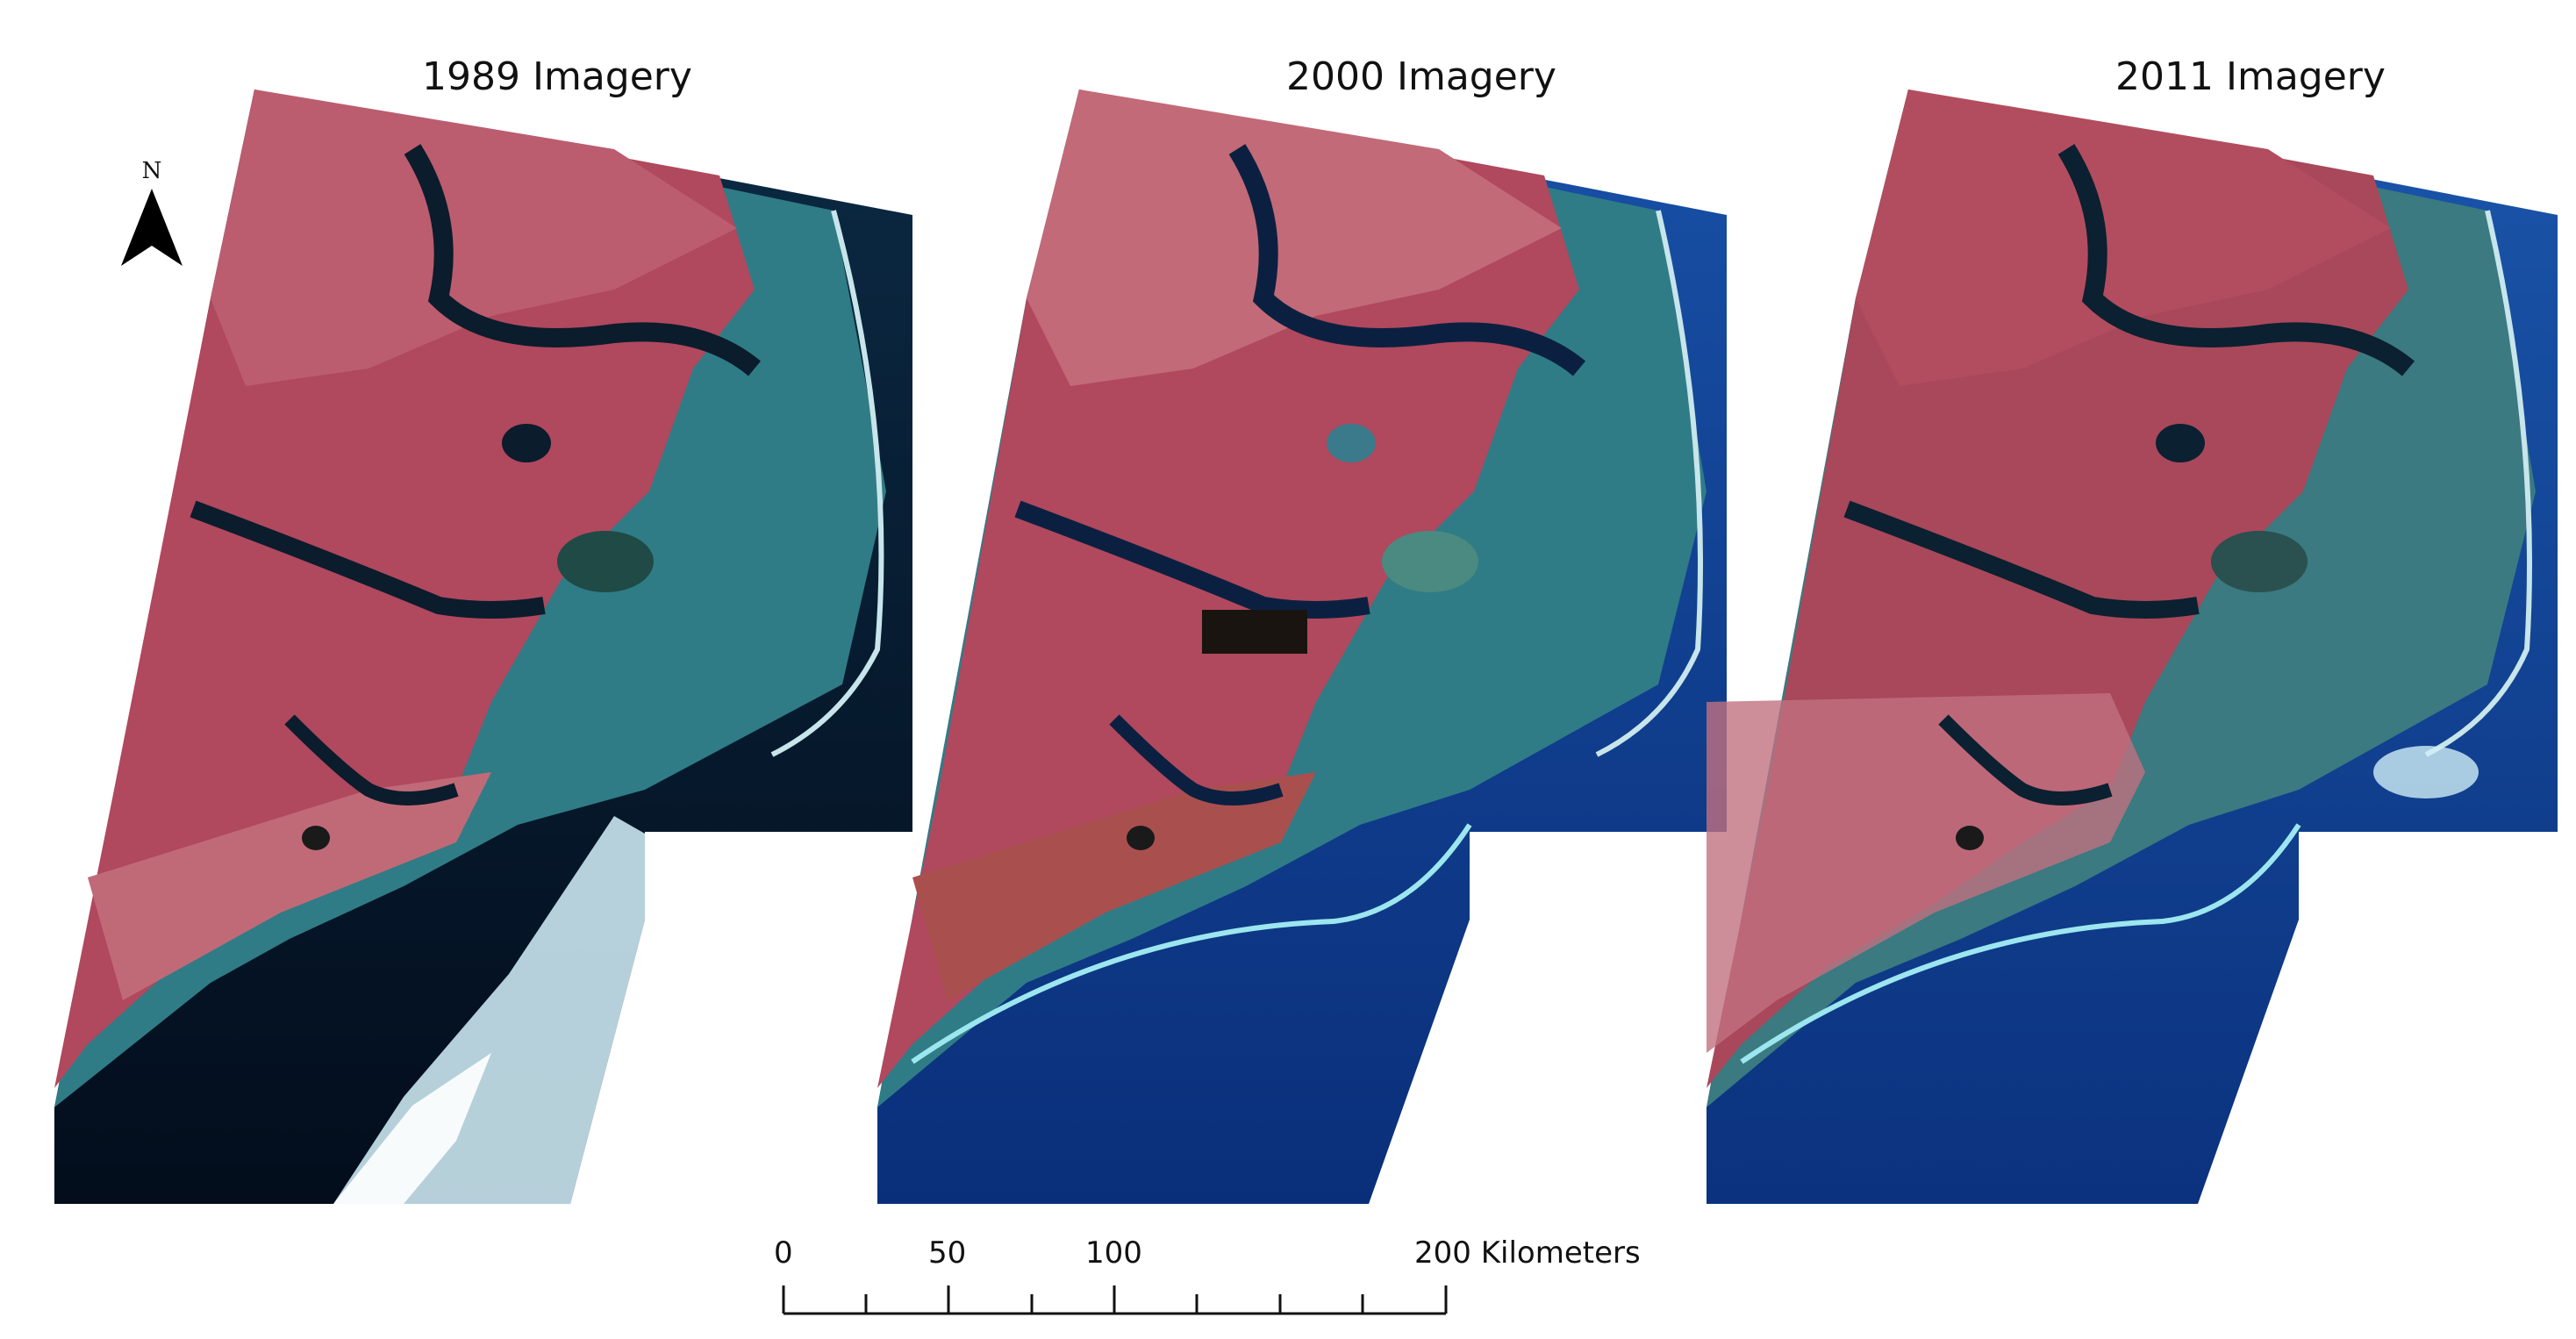  What do you see at coordinates (557, 76) in the screenshot?
I see `panel-title-1989: 1989 Imagery` at bounding box center [557, 76].